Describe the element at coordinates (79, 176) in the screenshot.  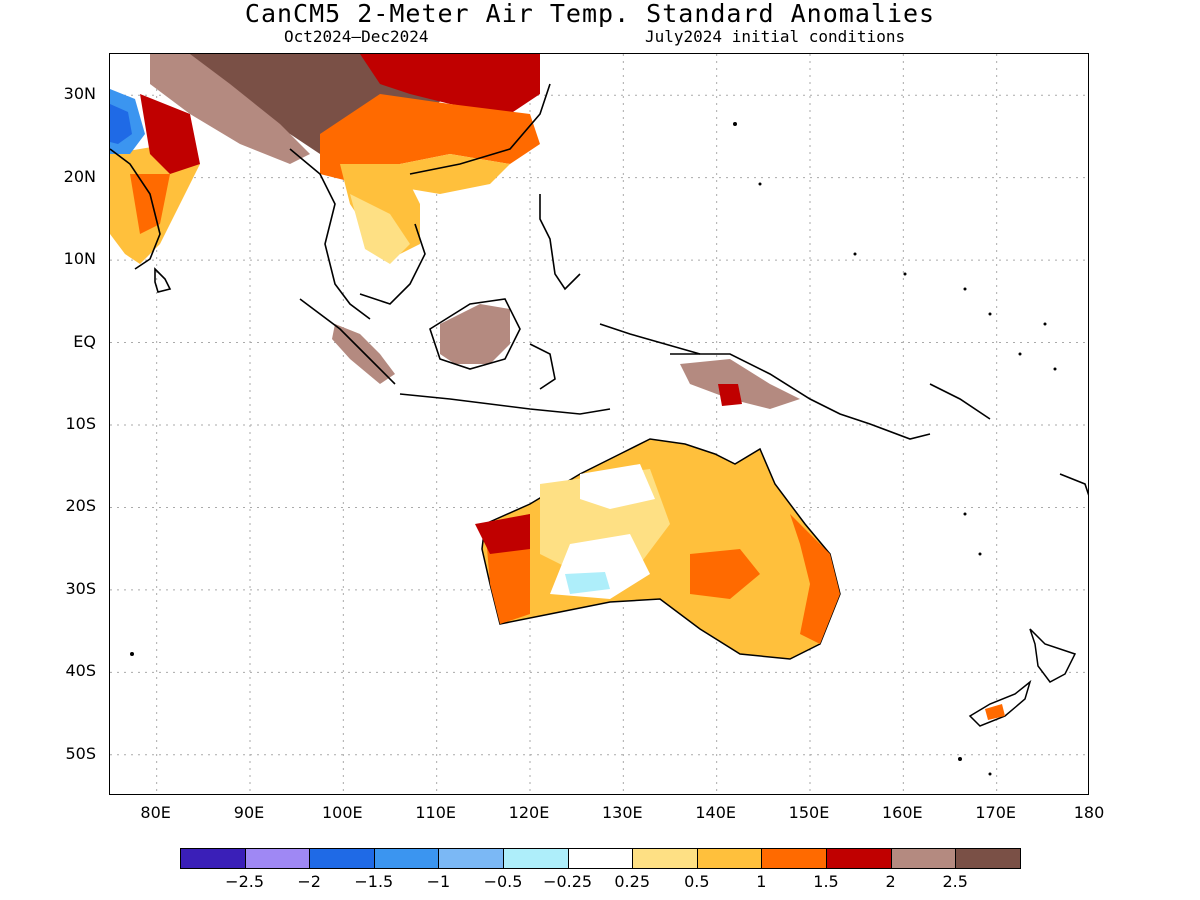
I see `lat-tick-label: 20N` at that location.